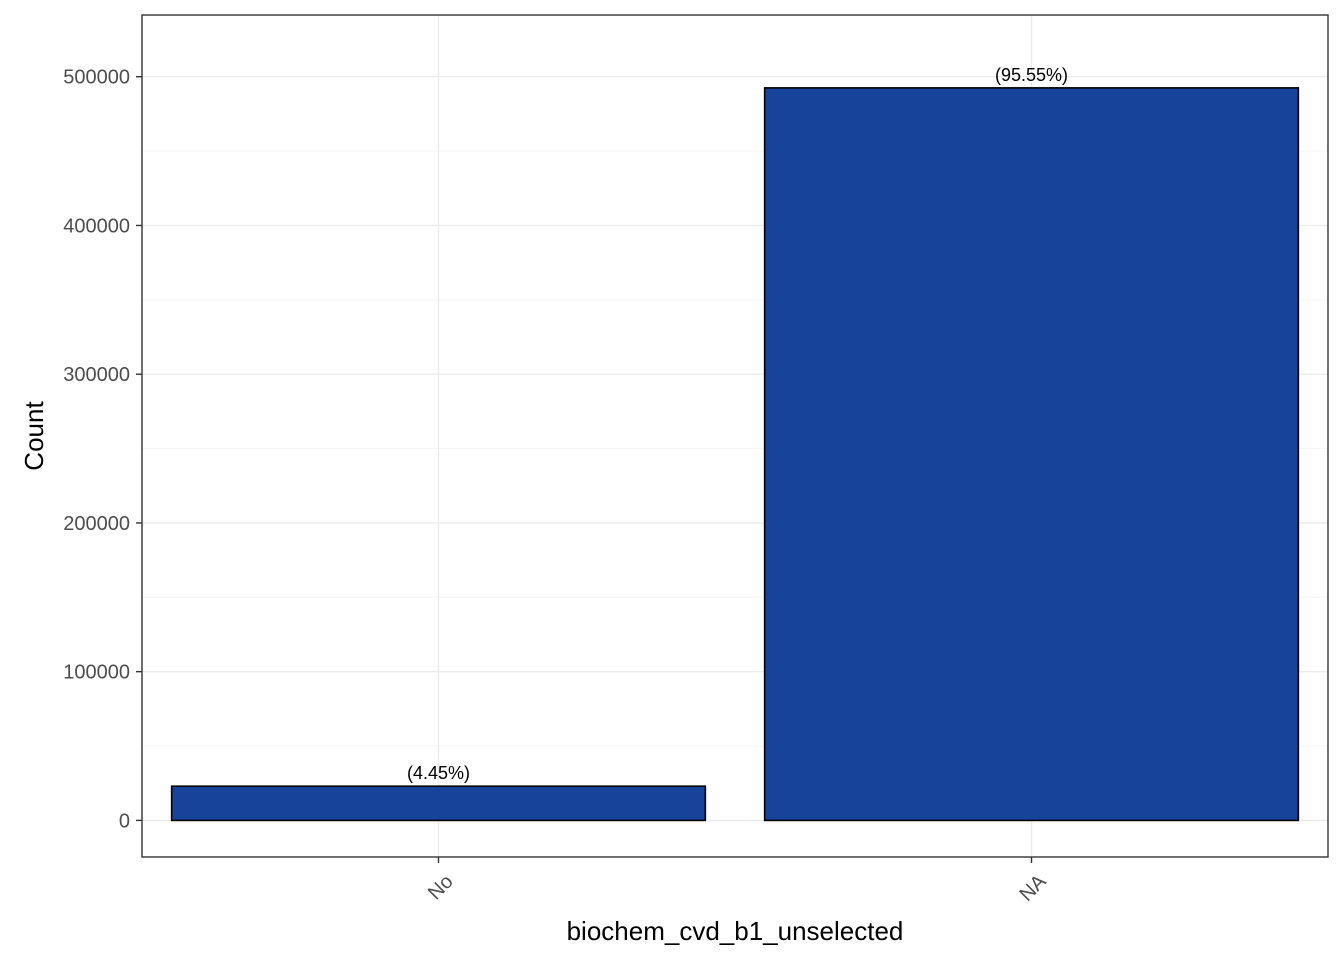  What do you see at coordinates (1033, 888) in the screenshot?
I see `x-tick-label: NA` at bounding box center [1033, 888].